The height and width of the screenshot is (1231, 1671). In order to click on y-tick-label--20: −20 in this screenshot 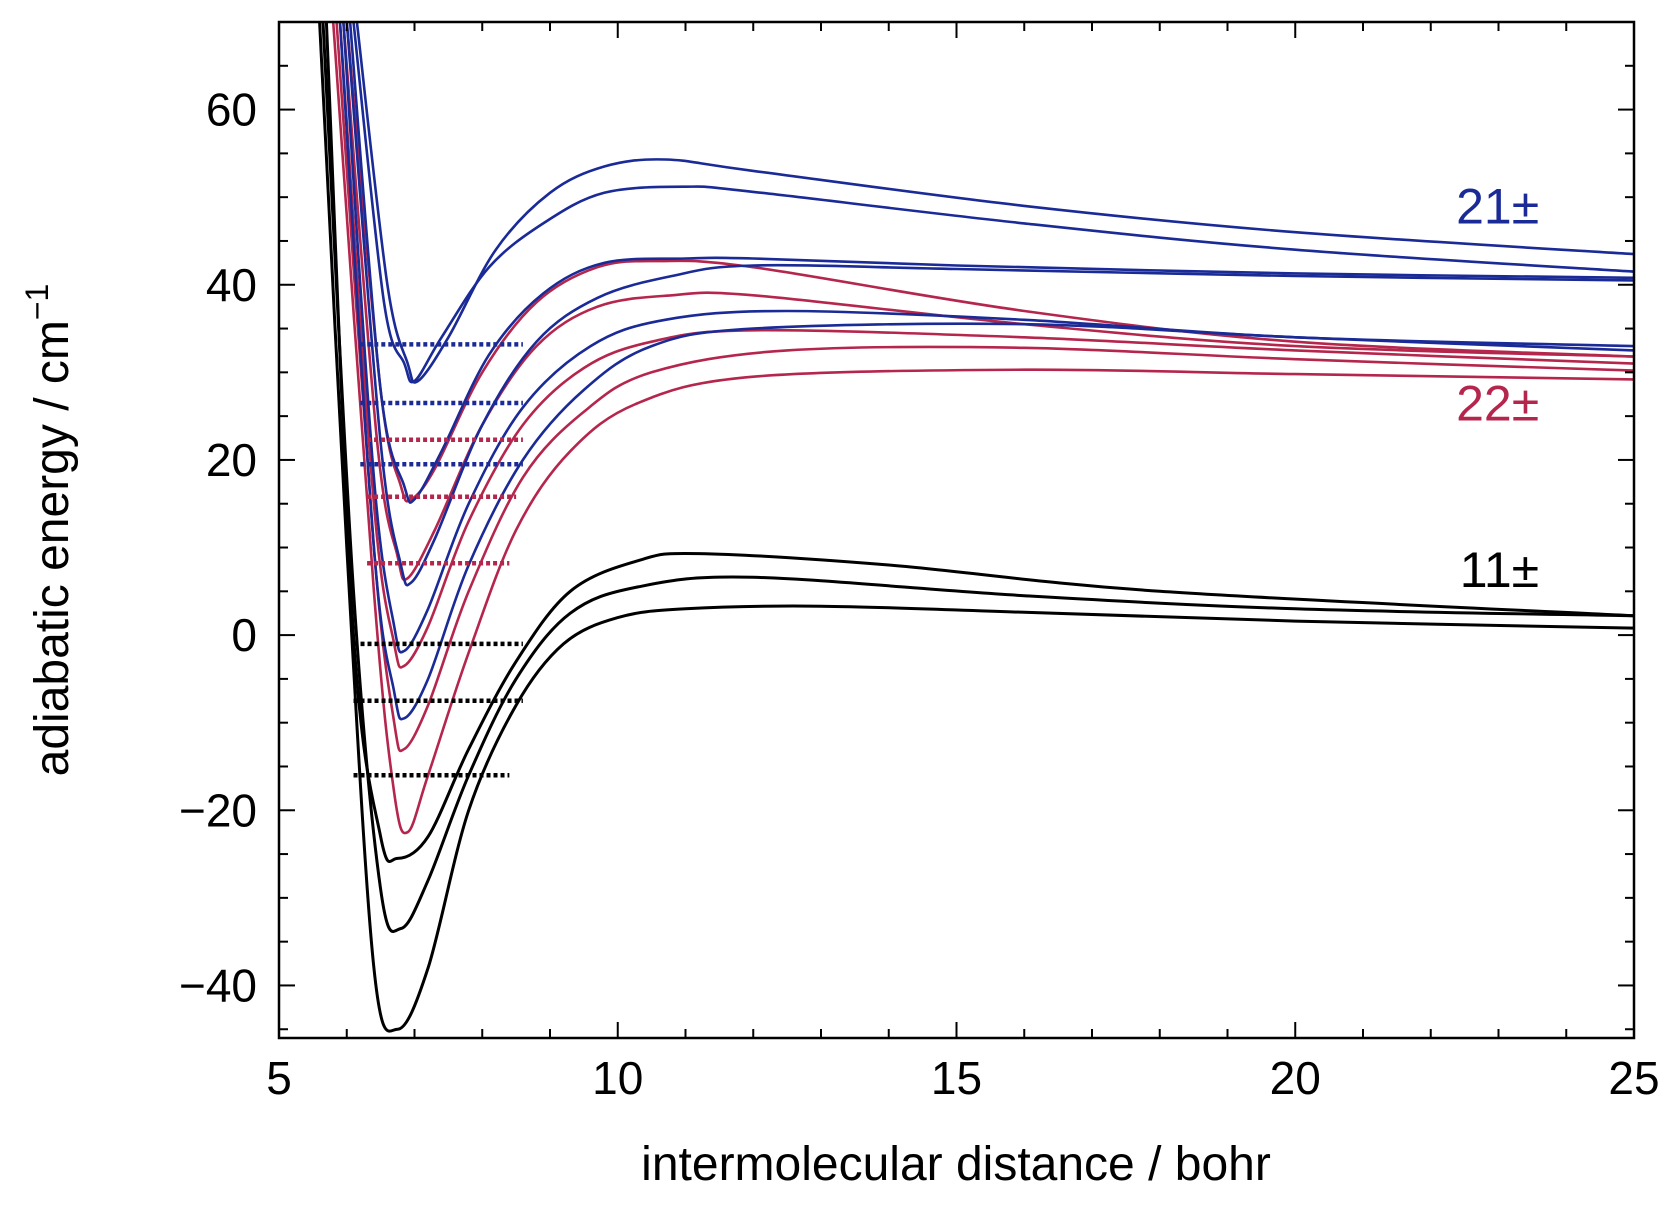, I will do `click(218, 810)`.